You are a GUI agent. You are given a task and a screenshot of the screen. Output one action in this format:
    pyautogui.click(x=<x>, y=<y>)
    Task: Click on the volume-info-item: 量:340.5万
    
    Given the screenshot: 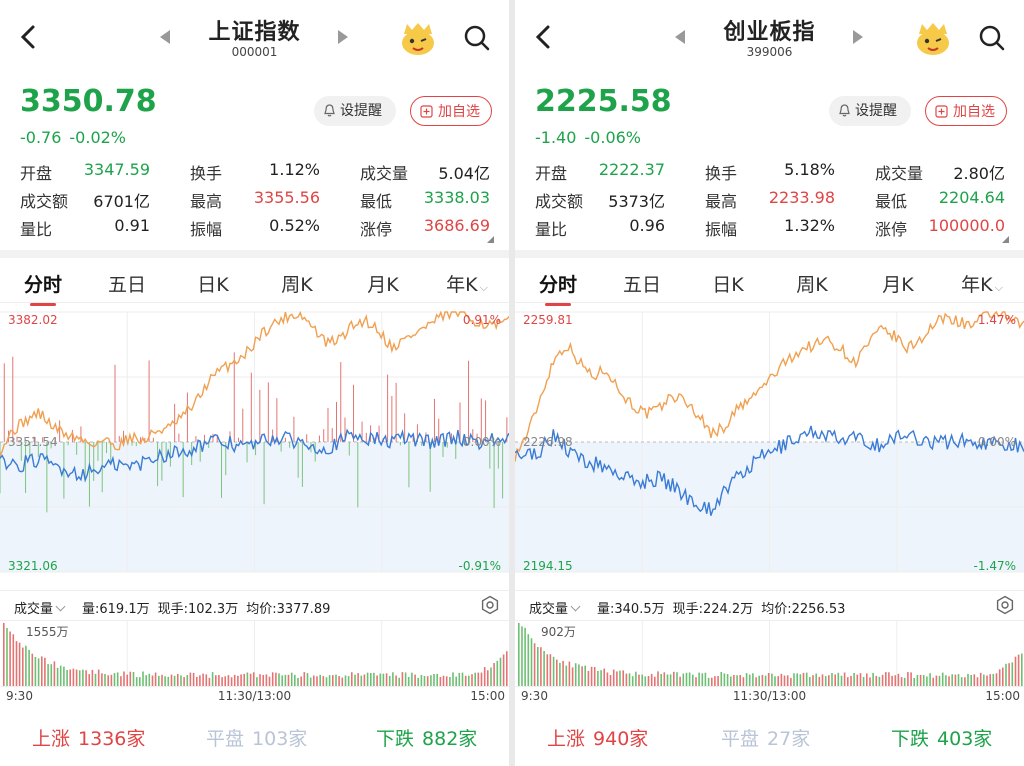 What is the action you would take?
    pyautogui.click(x=631, y=609)
    